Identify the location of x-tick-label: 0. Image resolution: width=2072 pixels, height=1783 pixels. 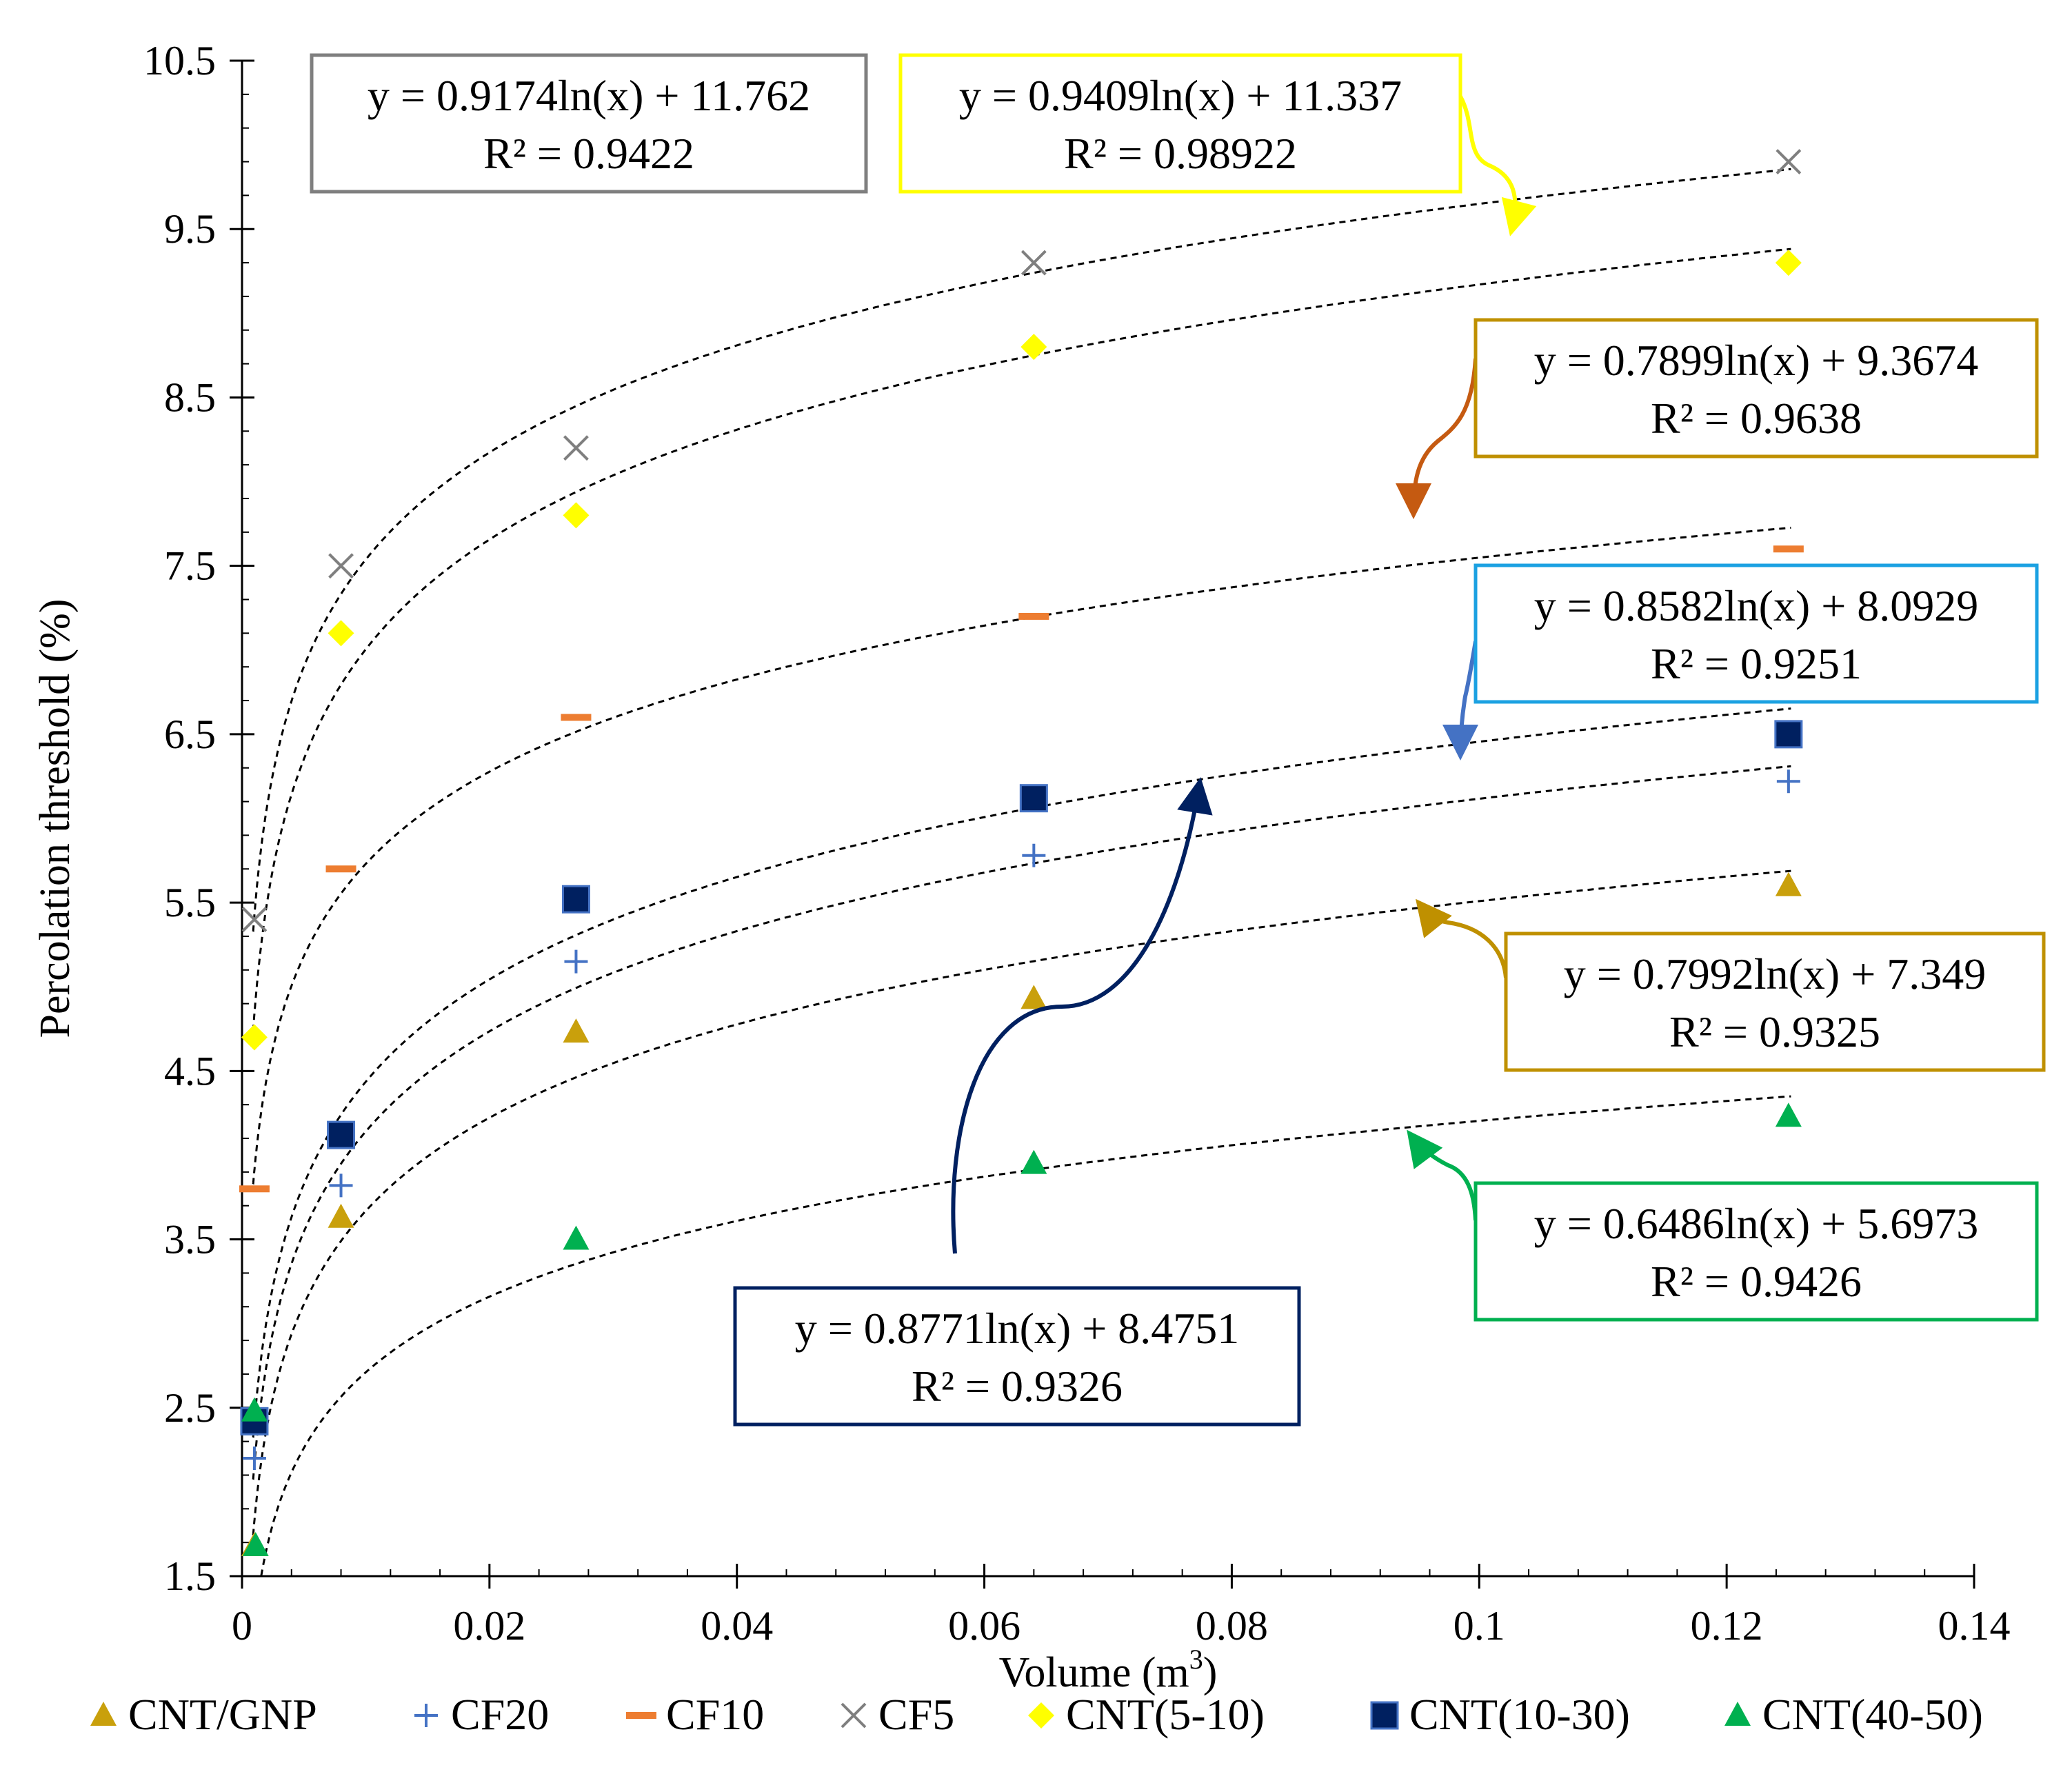
(242, 1626).